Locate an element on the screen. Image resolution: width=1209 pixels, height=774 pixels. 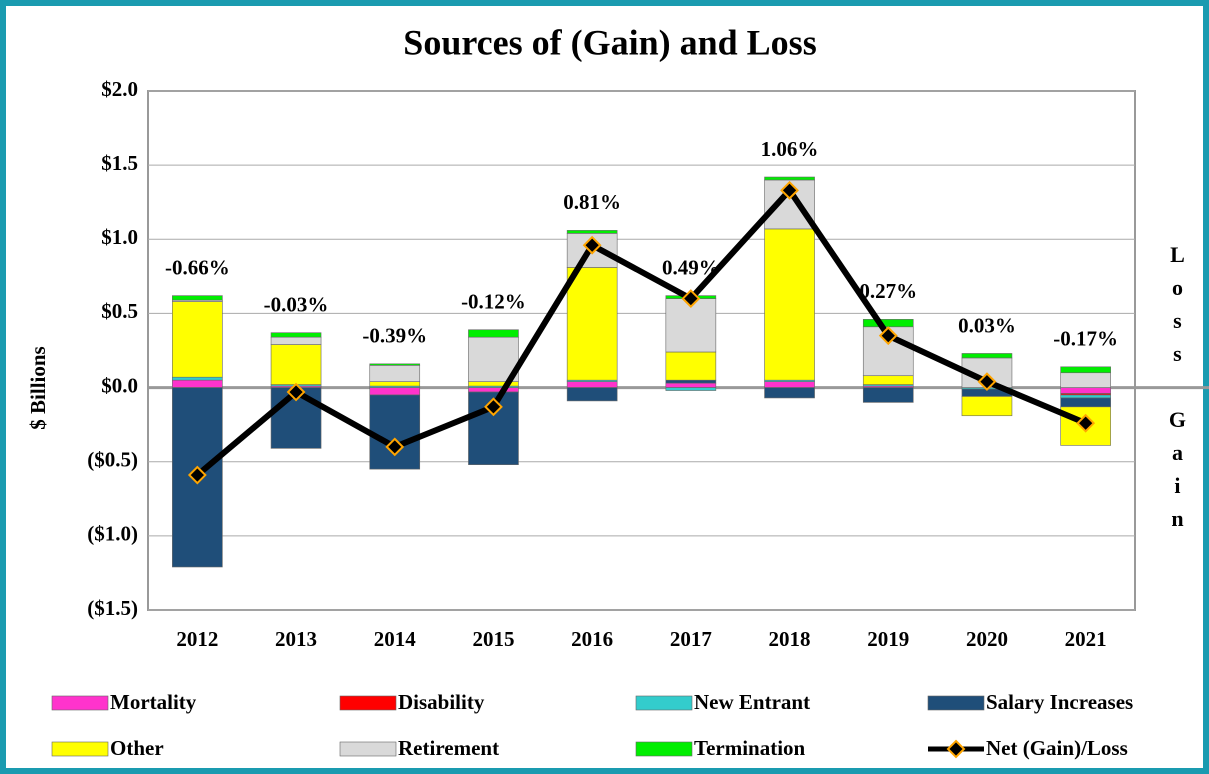
x-tick-label: 2020 is located at coordinates (987, 639).